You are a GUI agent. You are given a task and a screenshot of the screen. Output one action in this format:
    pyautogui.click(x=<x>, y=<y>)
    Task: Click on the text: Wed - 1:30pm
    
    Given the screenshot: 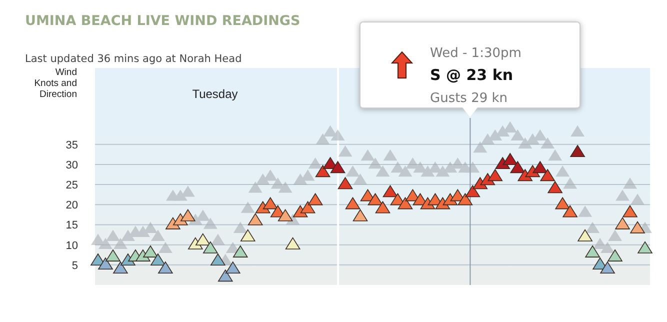 What is the action you would take?
    pyautogui.click(x=476, y=53)
    